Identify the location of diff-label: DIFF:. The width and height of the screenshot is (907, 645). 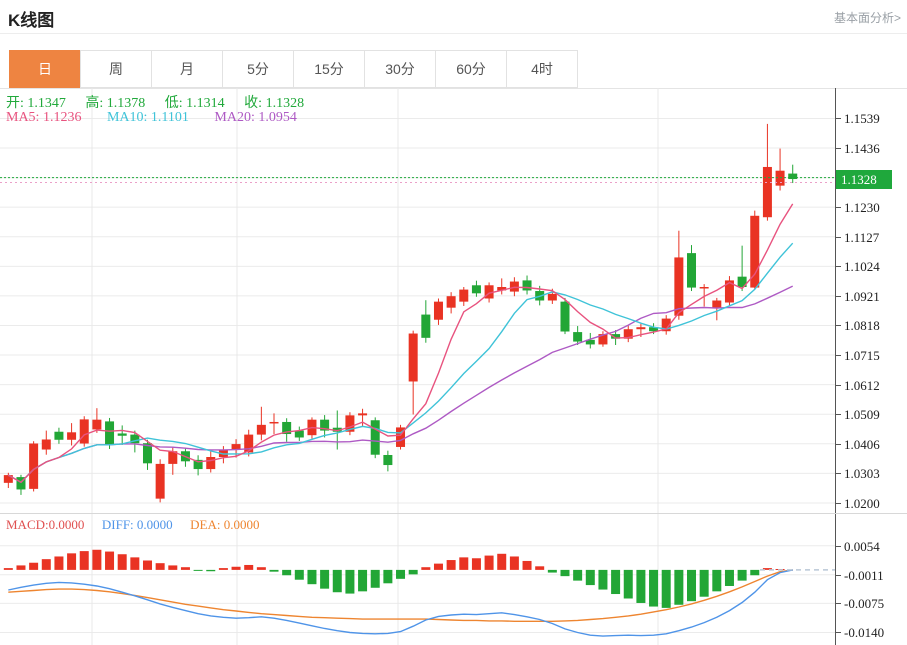
(117, 524).